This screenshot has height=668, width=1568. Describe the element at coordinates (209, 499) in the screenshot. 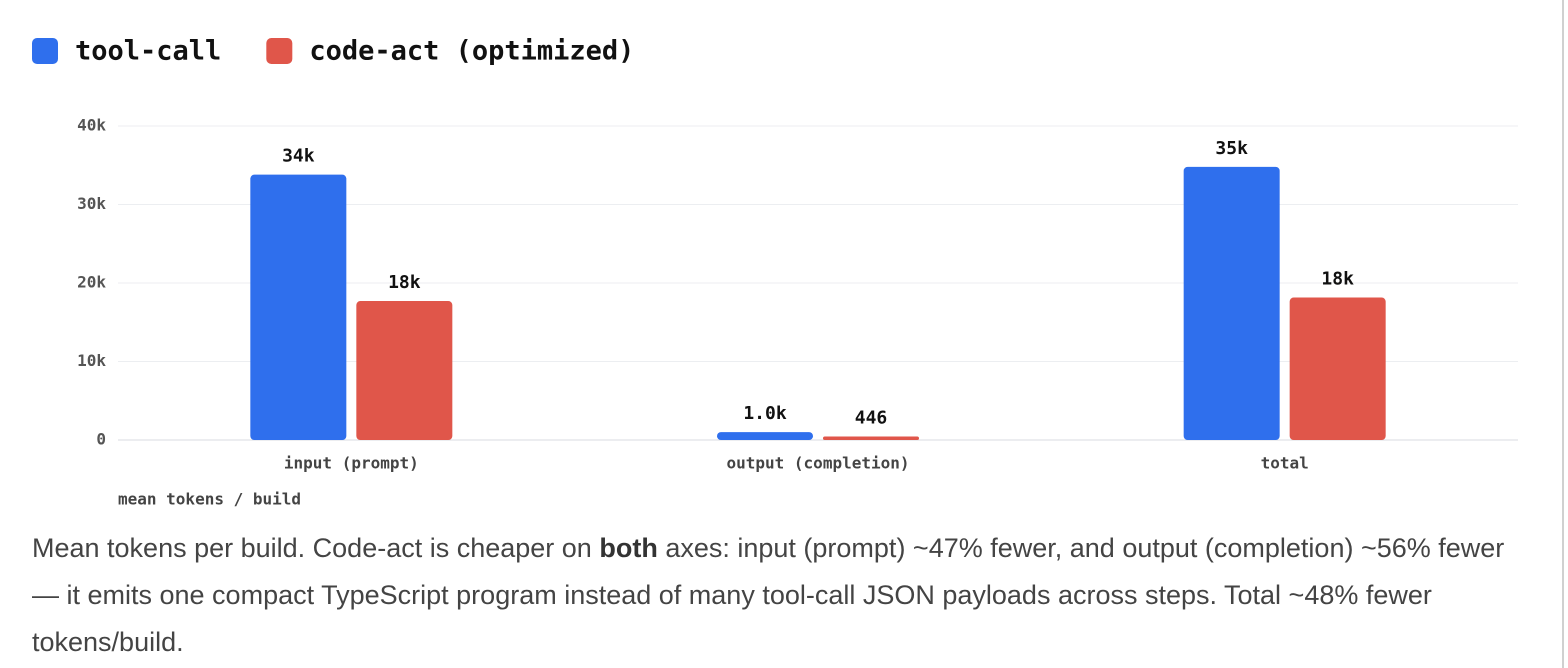

I see `y-axis-label: mean tokens / build` at that location.